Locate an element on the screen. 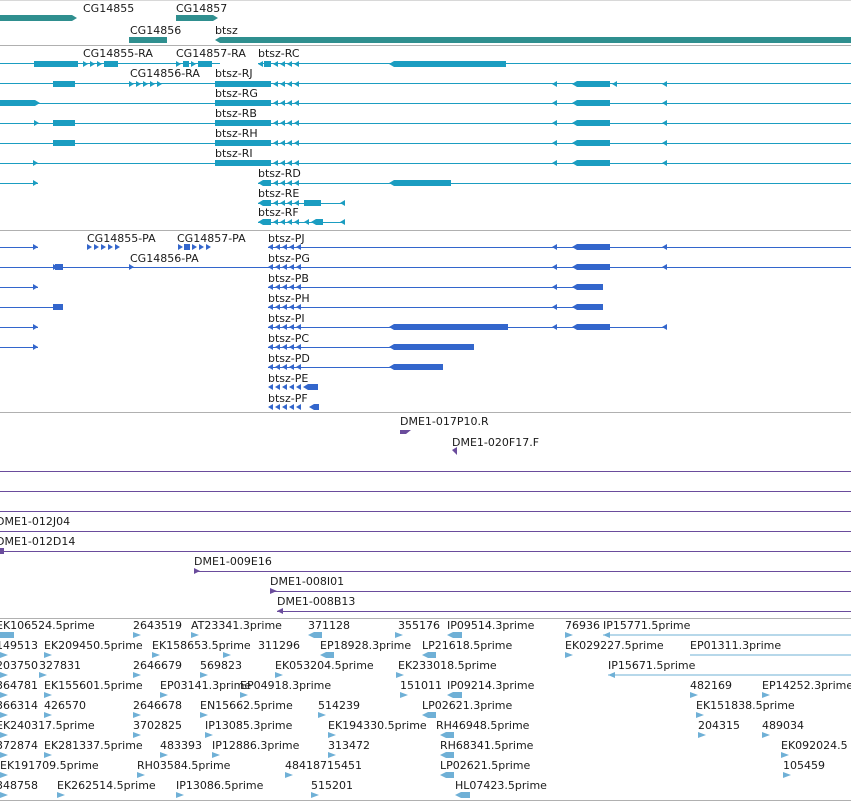 The width and height of the screenshot is (851, 801). est-label: RH46948.5prime is located at coordinates (483, 725).